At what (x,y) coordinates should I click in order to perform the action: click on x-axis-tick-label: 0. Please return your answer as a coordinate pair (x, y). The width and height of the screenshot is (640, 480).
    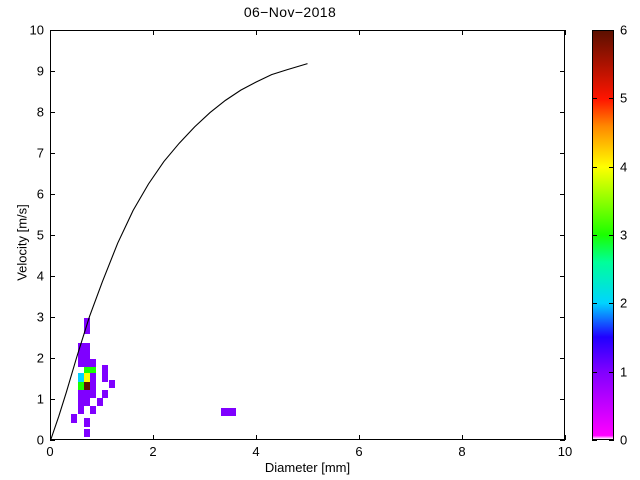
    Looking at the image, I should click on (50, 451).